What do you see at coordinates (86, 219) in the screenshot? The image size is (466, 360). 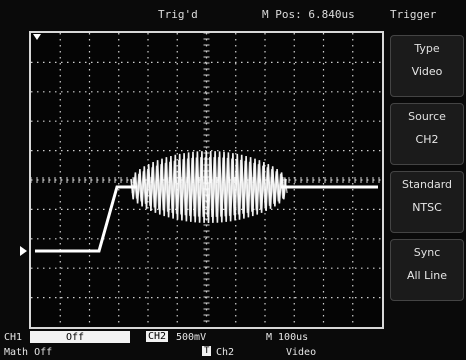 I see `trace-lead` at bounding box center [86, 219].